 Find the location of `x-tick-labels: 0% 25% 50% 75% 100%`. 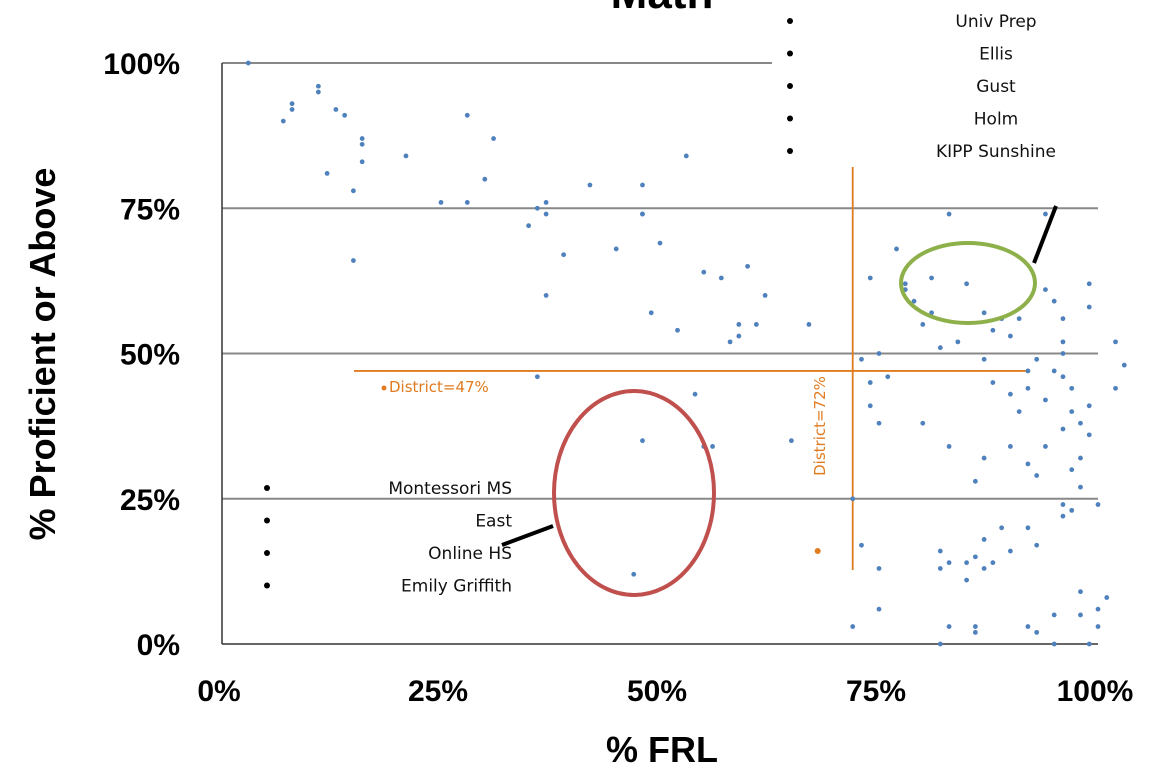

x-tick-labels: 0% 25% 50% 75% 100% is located at coordinates (665, 691).